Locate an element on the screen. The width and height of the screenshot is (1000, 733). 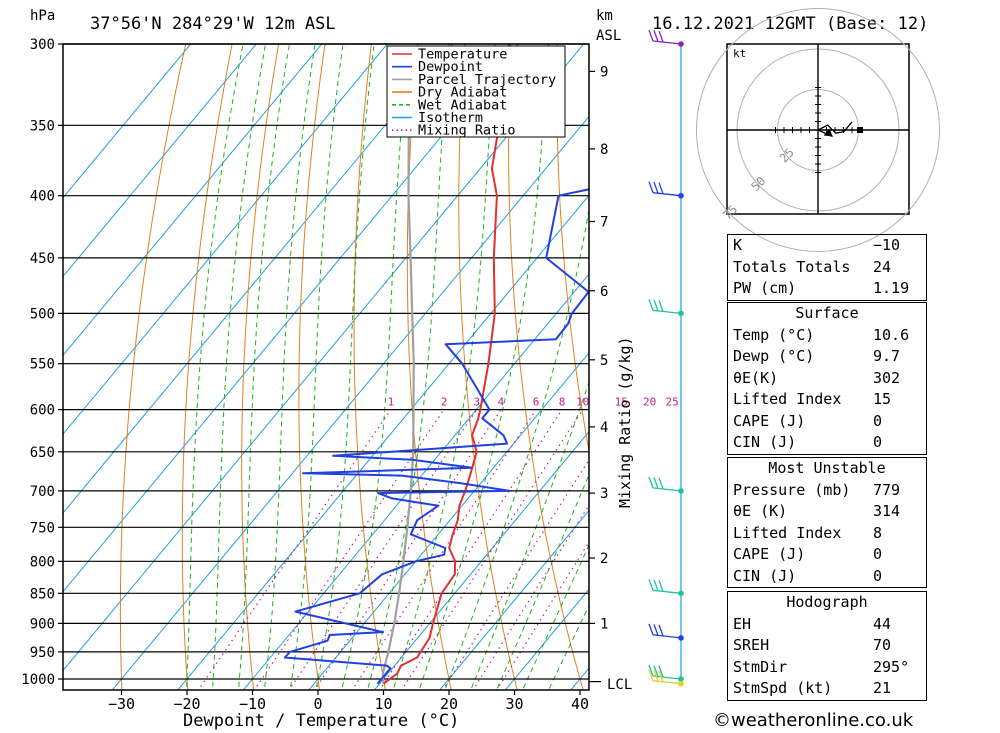
mixing-ratio-label: 25 is located at coordinates (671, 402).